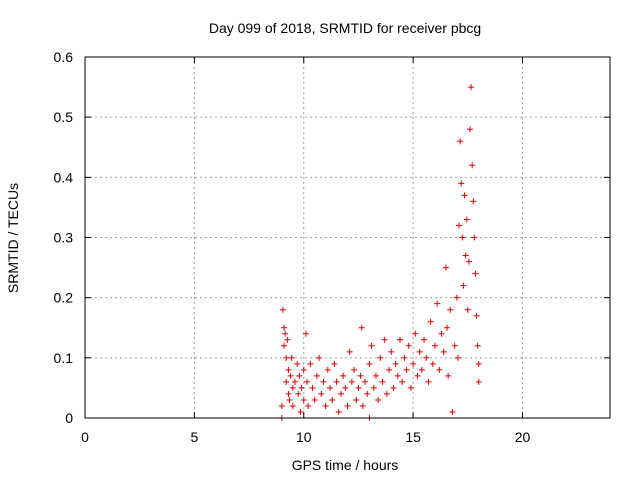  I want to click on y-tick-label: 0.1, so click(64, 358).